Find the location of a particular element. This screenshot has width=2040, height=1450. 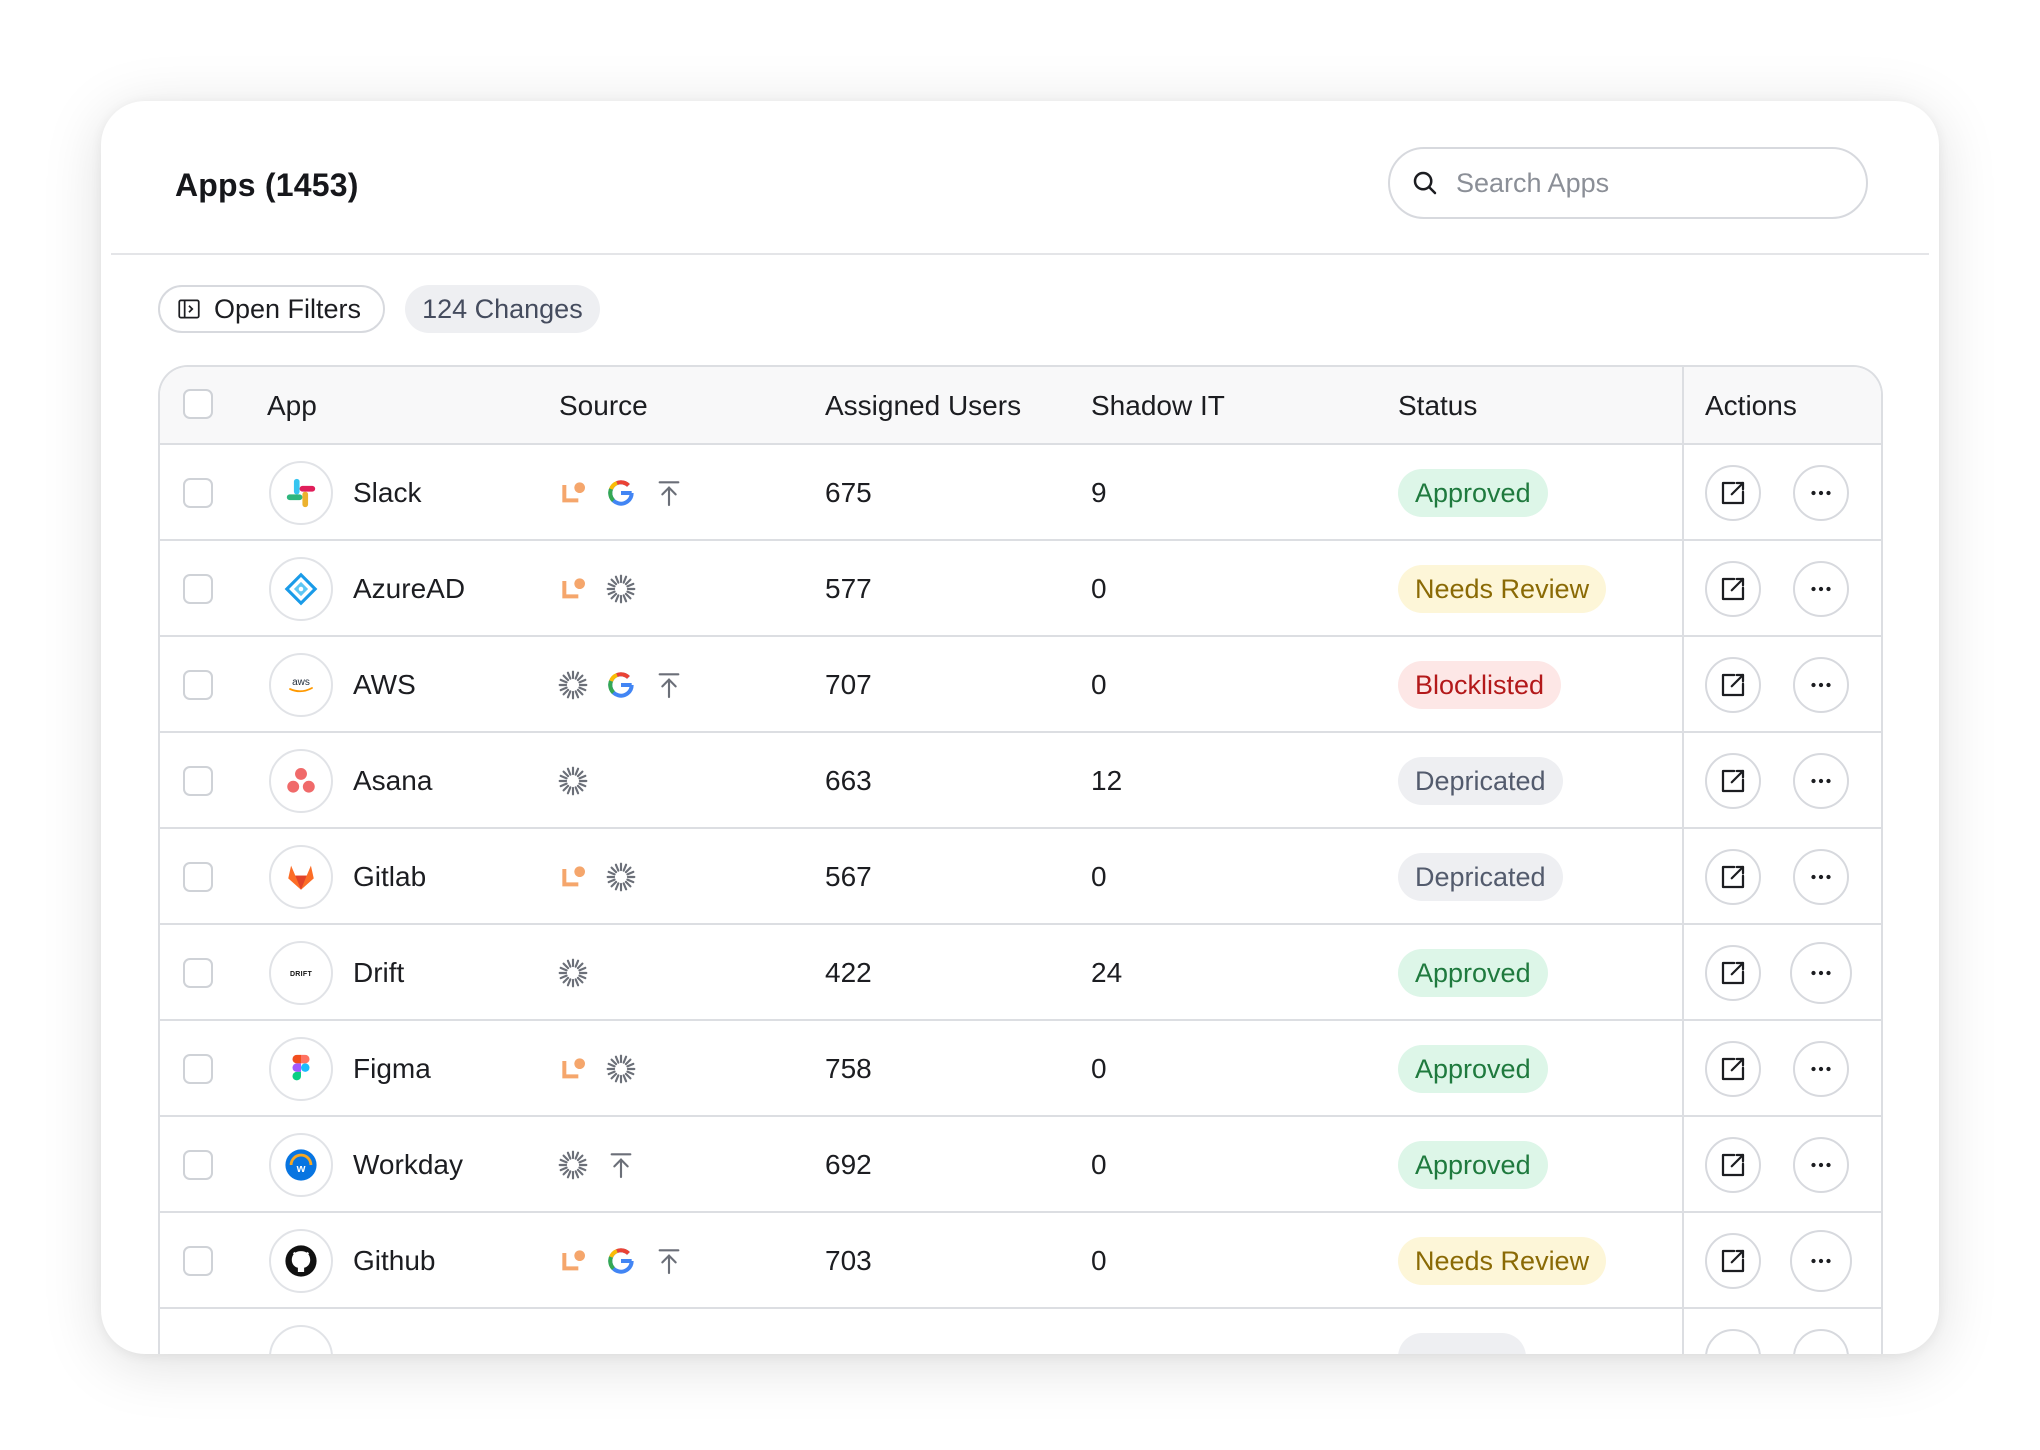

app-name: Github is located at coordinates (394, 1260).